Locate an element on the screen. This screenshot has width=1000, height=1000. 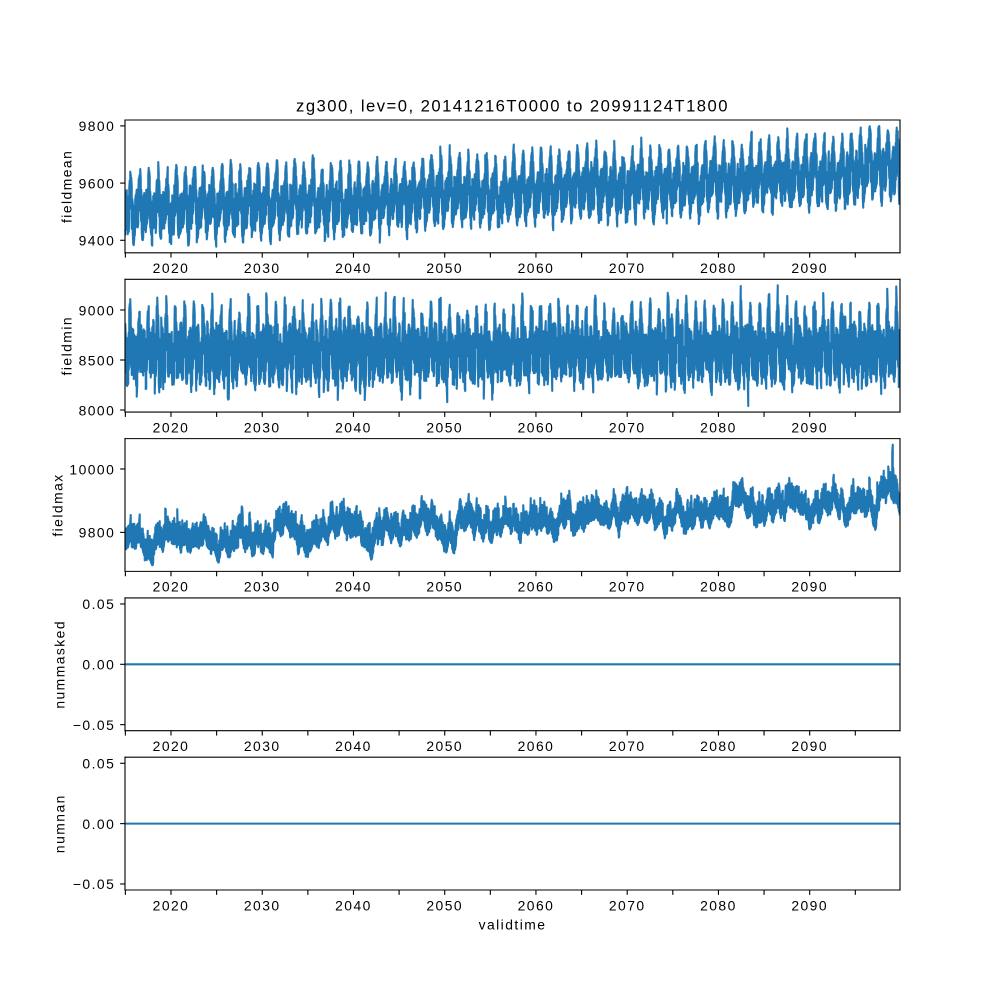
svg-text: fieldmean is located at coordinates (66, 186).